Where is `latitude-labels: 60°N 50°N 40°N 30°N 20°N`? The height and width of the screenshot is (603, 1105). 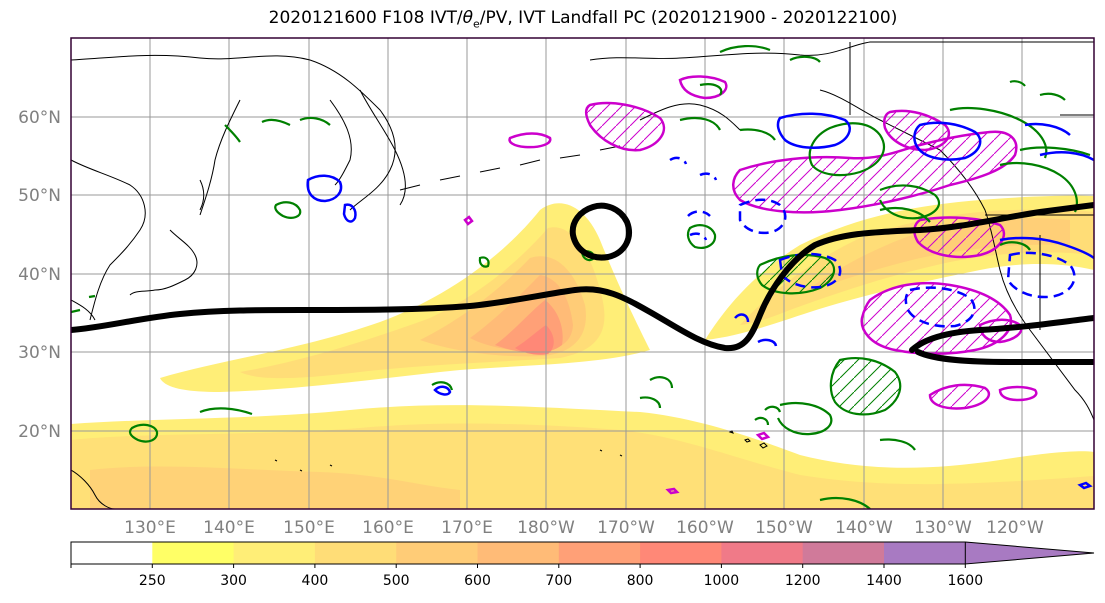 latitude-labels: 60°N 50°N 40°N 30°N 20°N is located at coordinates (39, 275).